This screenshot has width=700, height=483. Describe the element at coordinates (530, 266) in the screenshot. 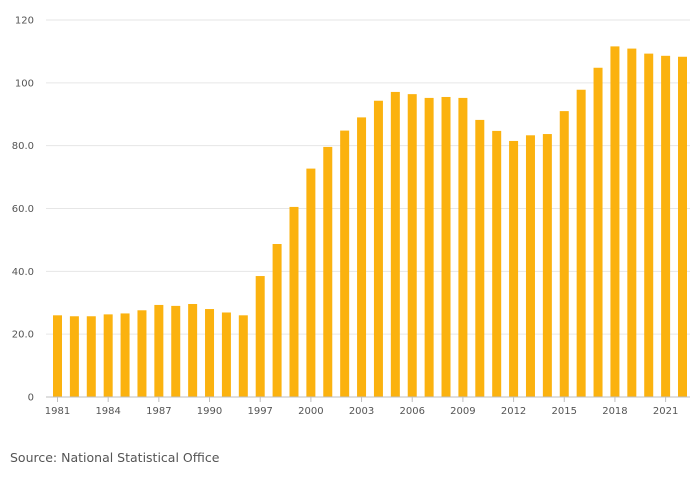

I see `bar-2013` at that location.